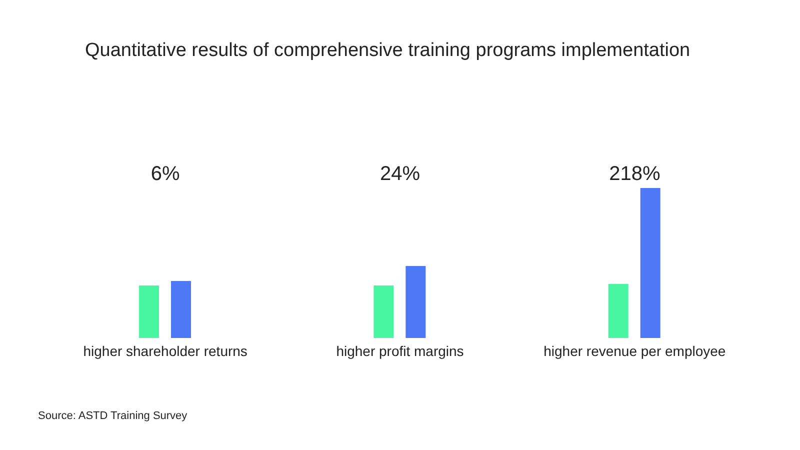 This screenshot has width=800, height=450. I want to click on x-tick-label: higher profit margins, so click(400, 350).